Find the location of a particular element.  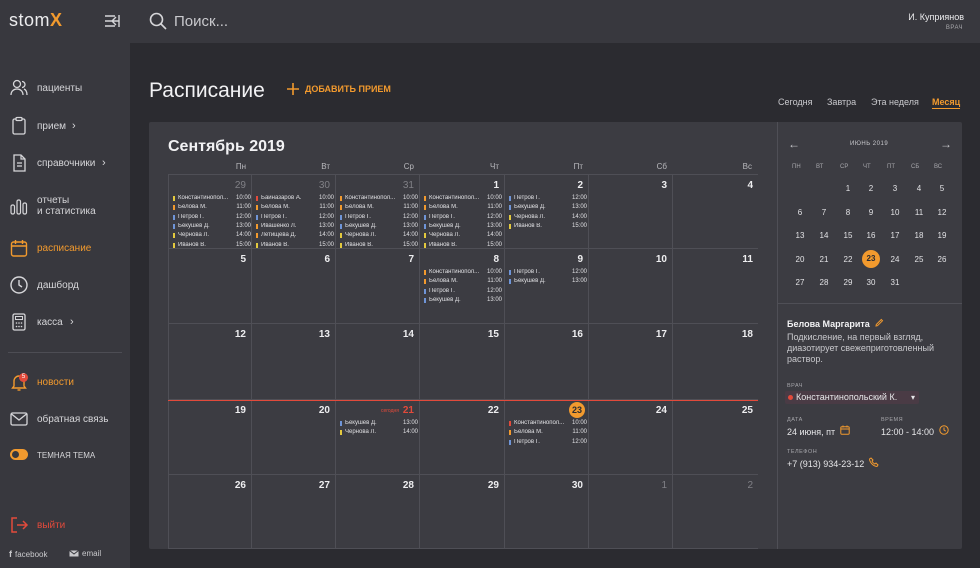

mini-day: 1 is located at coordinates (848, 188).